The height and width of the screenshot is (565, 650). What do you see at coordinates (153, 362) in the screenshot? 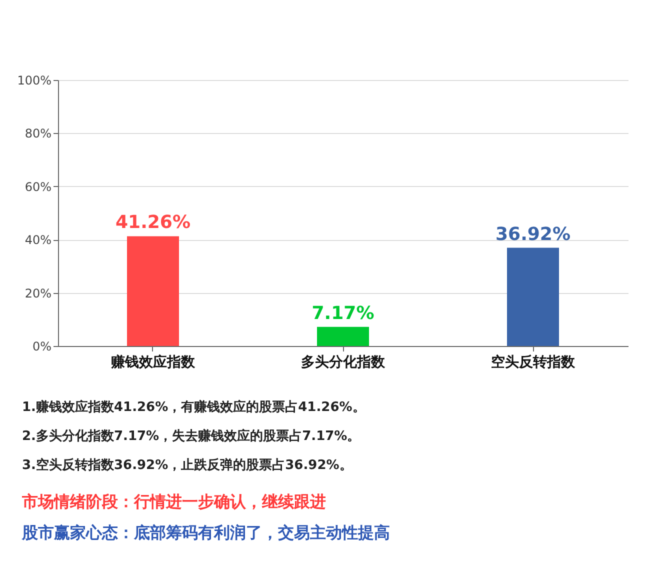
I see `x-tick-label: 赚钱效应指数` at bounding box center [153, 362].